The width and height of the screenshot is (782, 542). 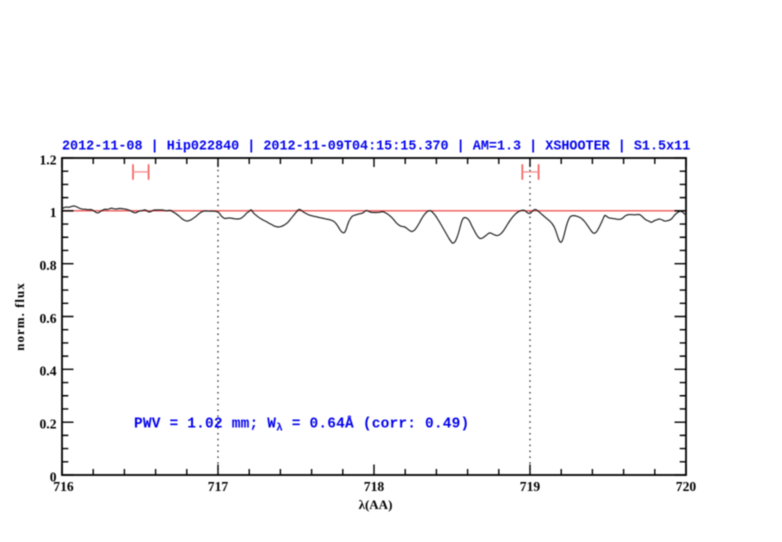 I want to click on svg-text: 0.4, so click(x=48, y=371).